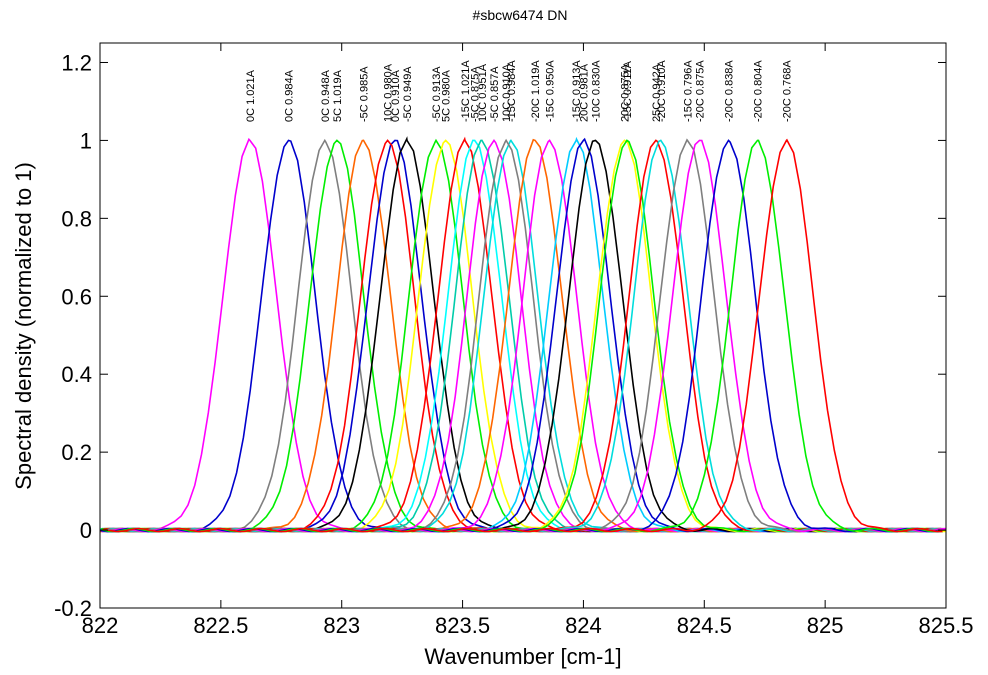 The image size is (988, 675). Describe the element at coordinates (583, 625) in the screenshot. I see `x-tick-label: 824` at that location.